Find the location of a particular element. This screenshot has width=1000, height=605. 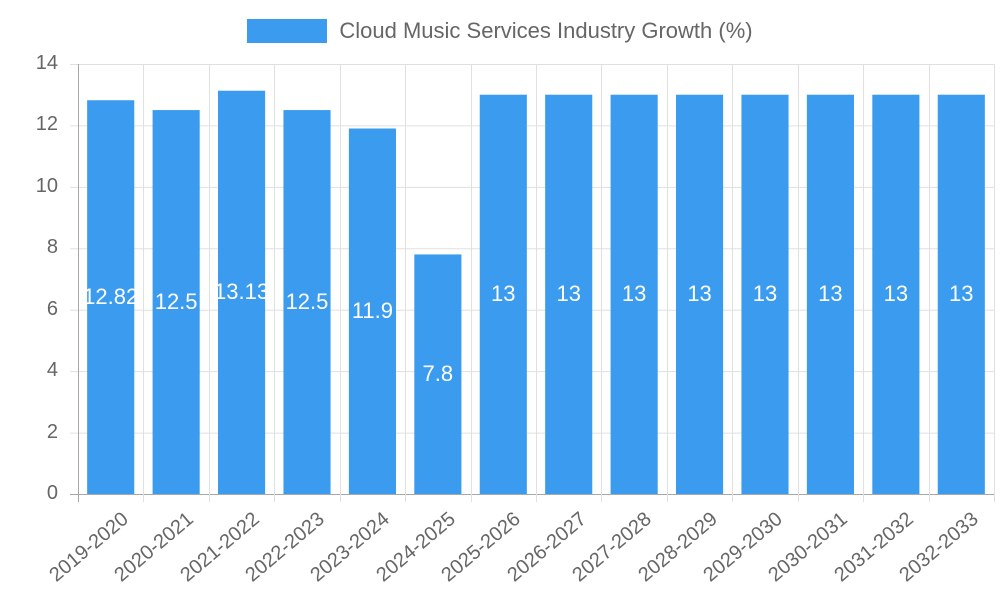

y-tick-label: 0 is located at coordinates (52, 493).